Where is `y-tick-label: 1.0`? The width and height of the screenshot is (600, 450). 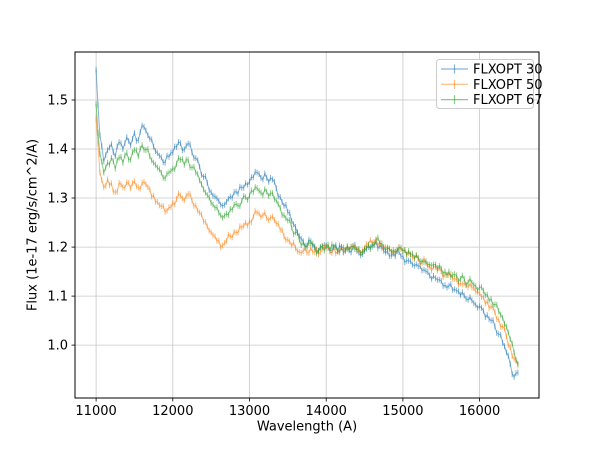
y-tick-label: 1.0 is located at coordinates (57, 346).